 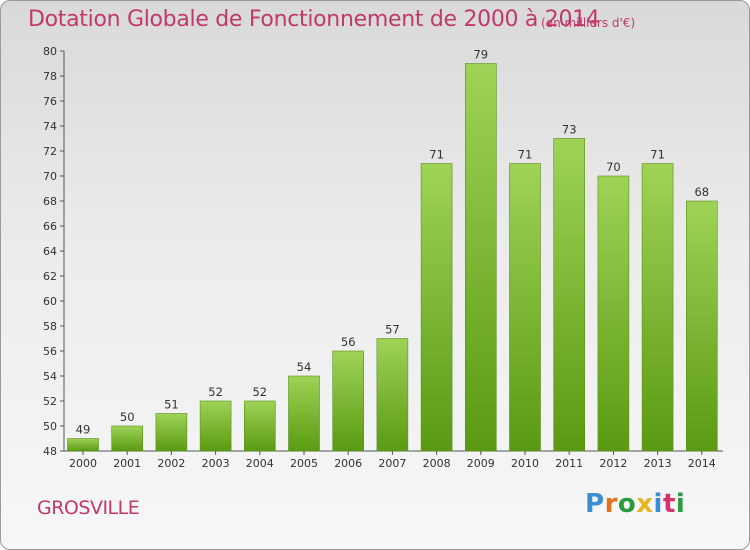 What do you see at coordinates (50, 276) in the screenshot?
I see `y-tick-label: 62` at bounding box center [50, 276].